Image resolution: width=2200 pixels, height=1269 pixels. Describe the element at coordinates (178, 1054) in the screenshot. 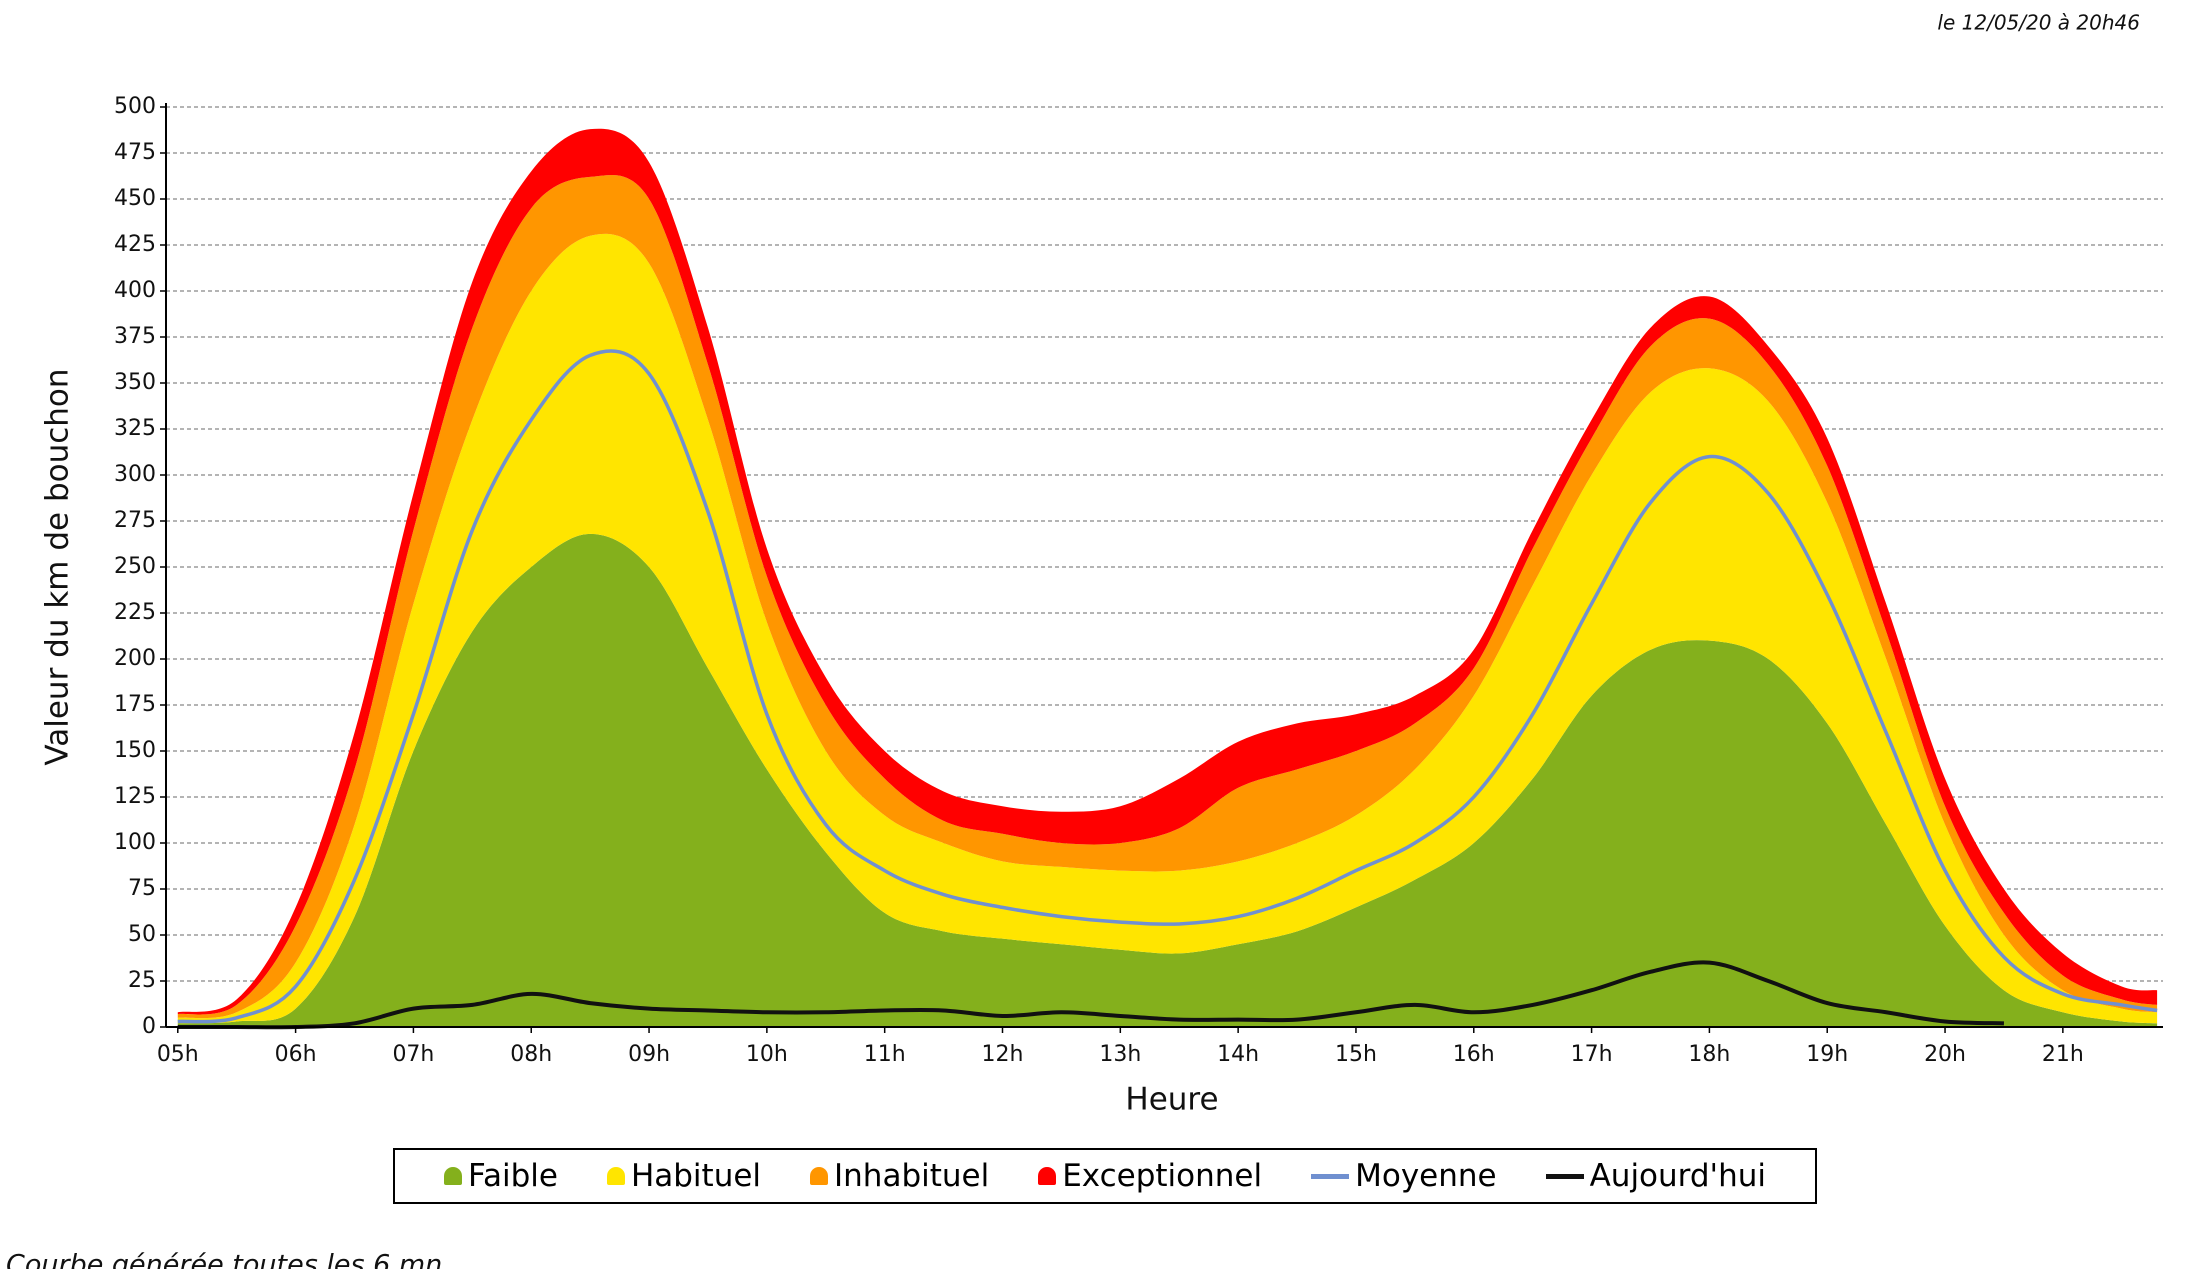

I see `x-tick-label: 05h` at that location.